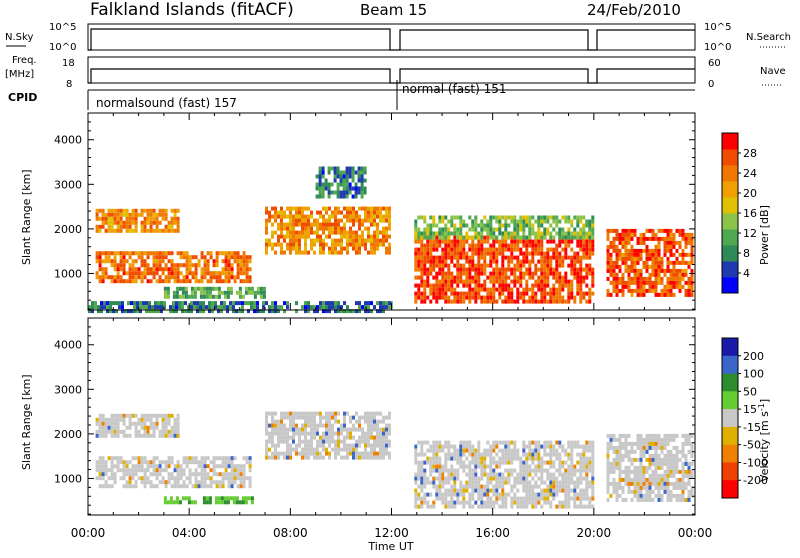 This screenshot has width=800, height=558. Describe the element at coordinates (753, 374) in the screenshot. I see `colorbar-tick-label: 100` at that location.